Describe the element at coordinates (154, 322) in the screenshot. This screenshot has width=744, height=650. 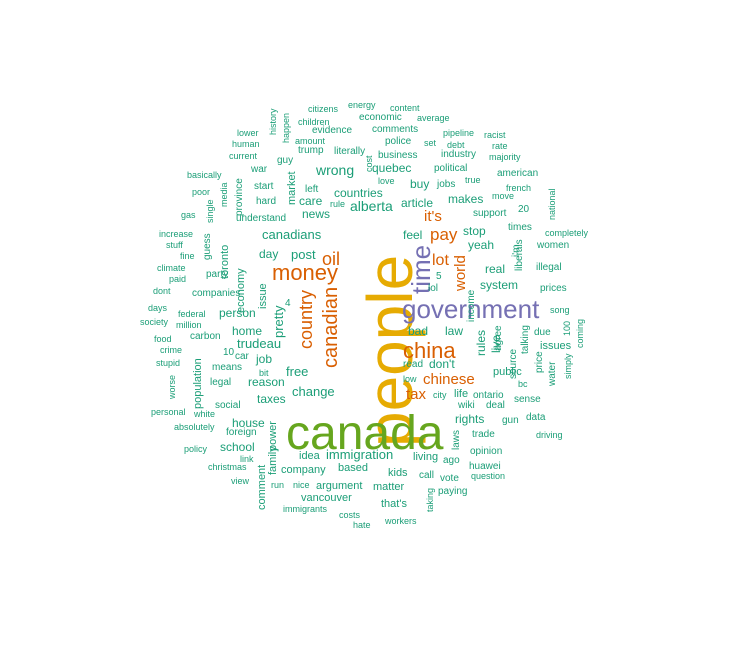
I see `word-society: society` at that location.